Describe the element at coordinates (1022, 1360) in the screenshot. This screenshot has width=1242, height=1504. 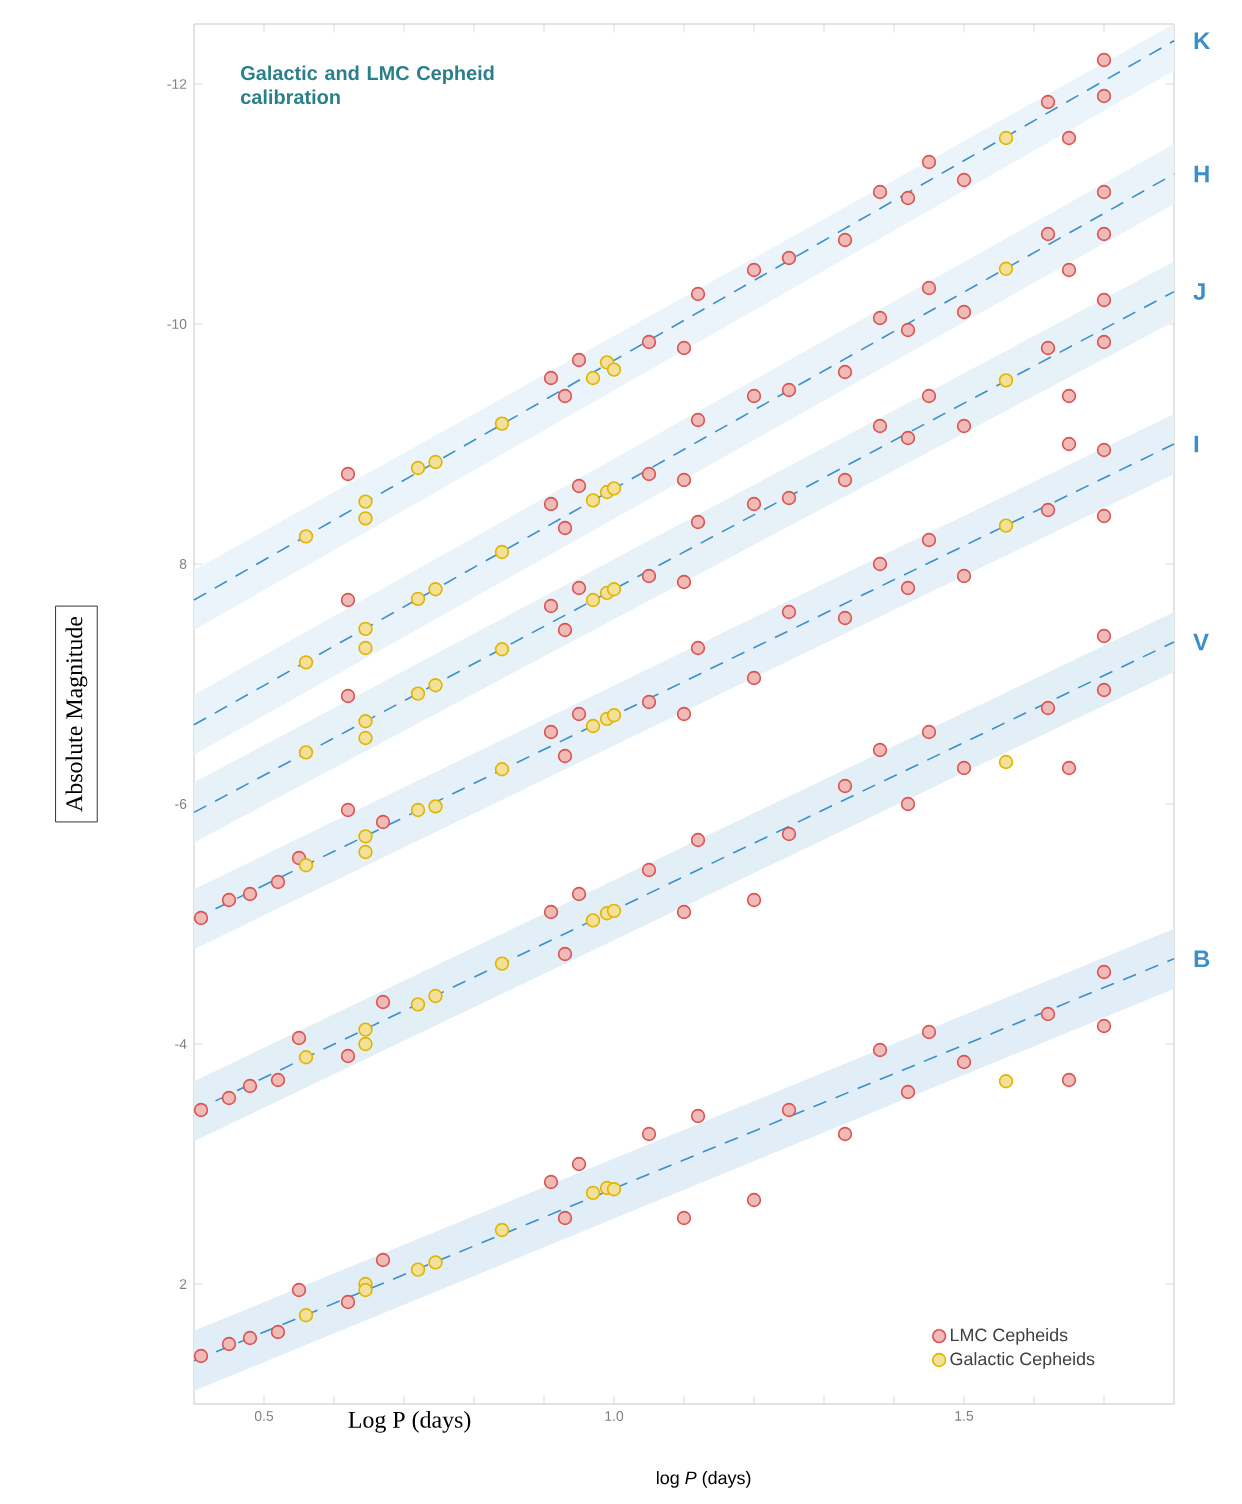
I see `legend-label: Galactic Cepheids` at that location.